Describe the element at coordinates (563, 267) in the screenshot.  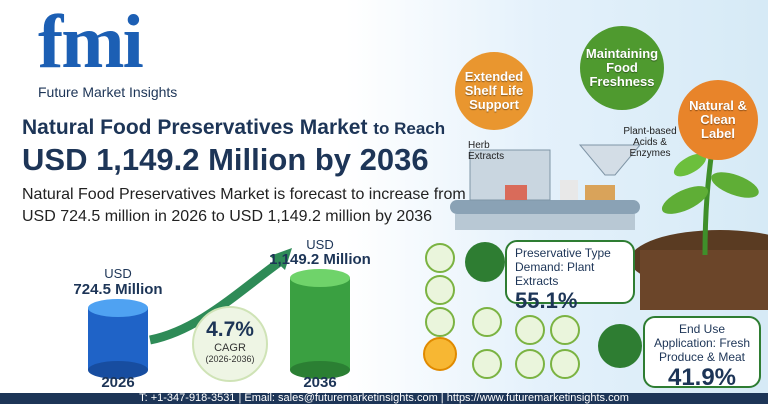
I see `card-label: Preservative Type Demand: Plant Extracts` at that location.